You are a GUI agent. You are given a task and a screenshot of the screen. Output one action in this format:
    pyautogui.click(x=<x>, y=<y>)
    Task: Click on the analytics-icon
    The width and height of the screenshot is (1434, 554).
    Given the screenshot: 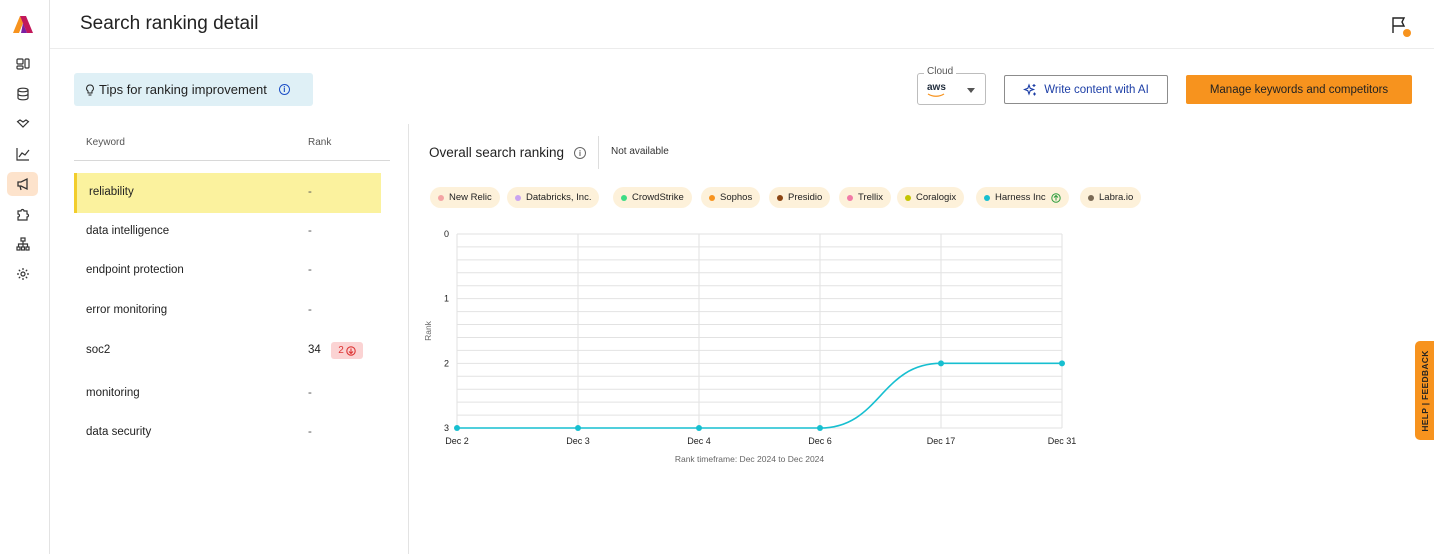 What is the action you would take?
    pyautogui.click(x=22, y=154)
    